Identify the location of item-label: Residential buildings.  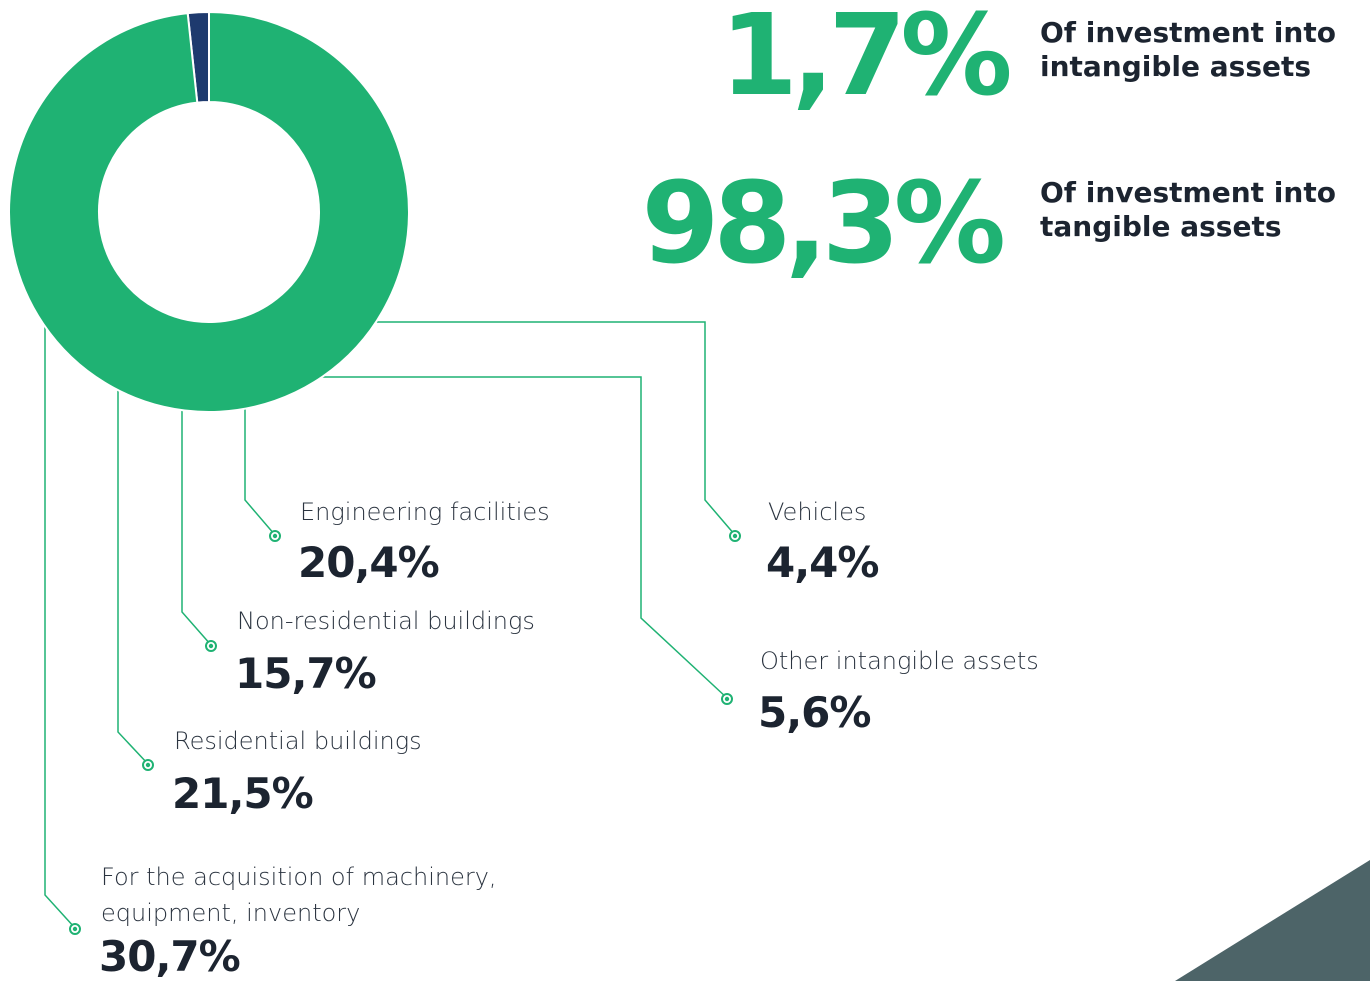
(298, 741).